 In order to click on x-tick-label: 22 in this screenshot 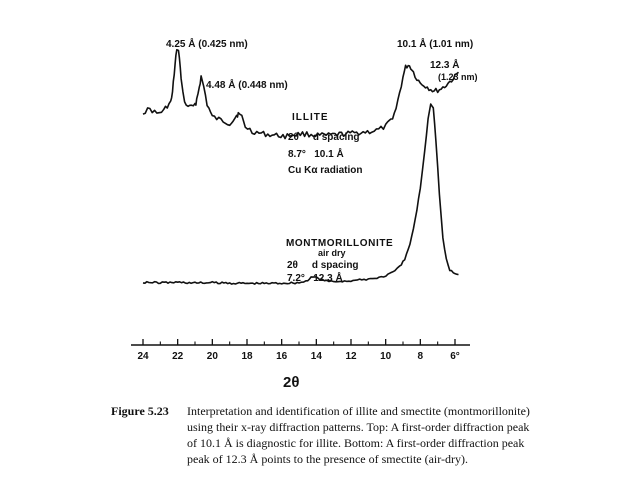, I will do `click(178, 356)`.